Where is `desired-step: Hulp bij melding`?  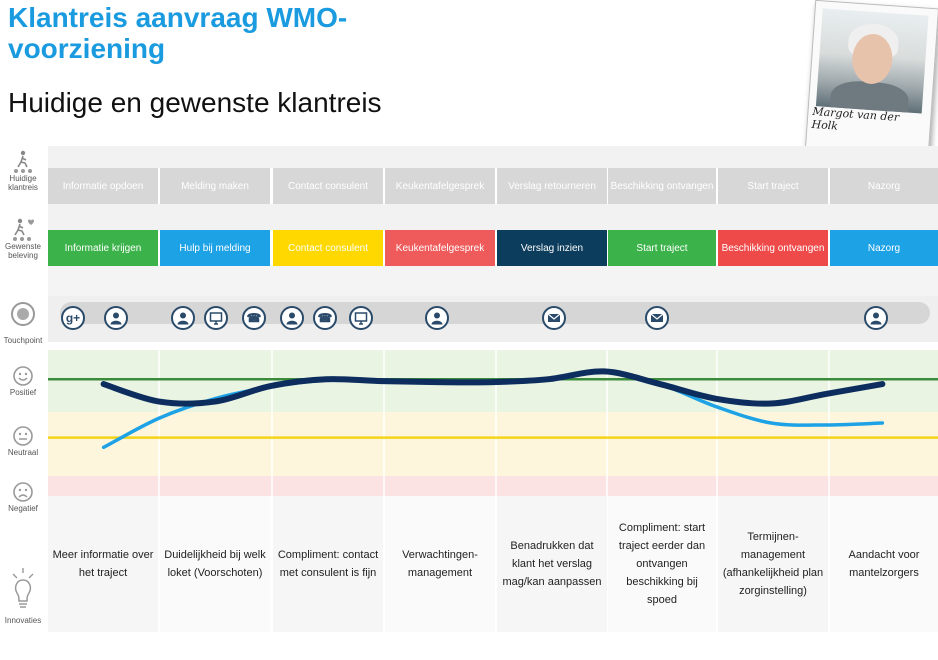 desired-step: Hulp bij melding is located at coordinates (215, 248).